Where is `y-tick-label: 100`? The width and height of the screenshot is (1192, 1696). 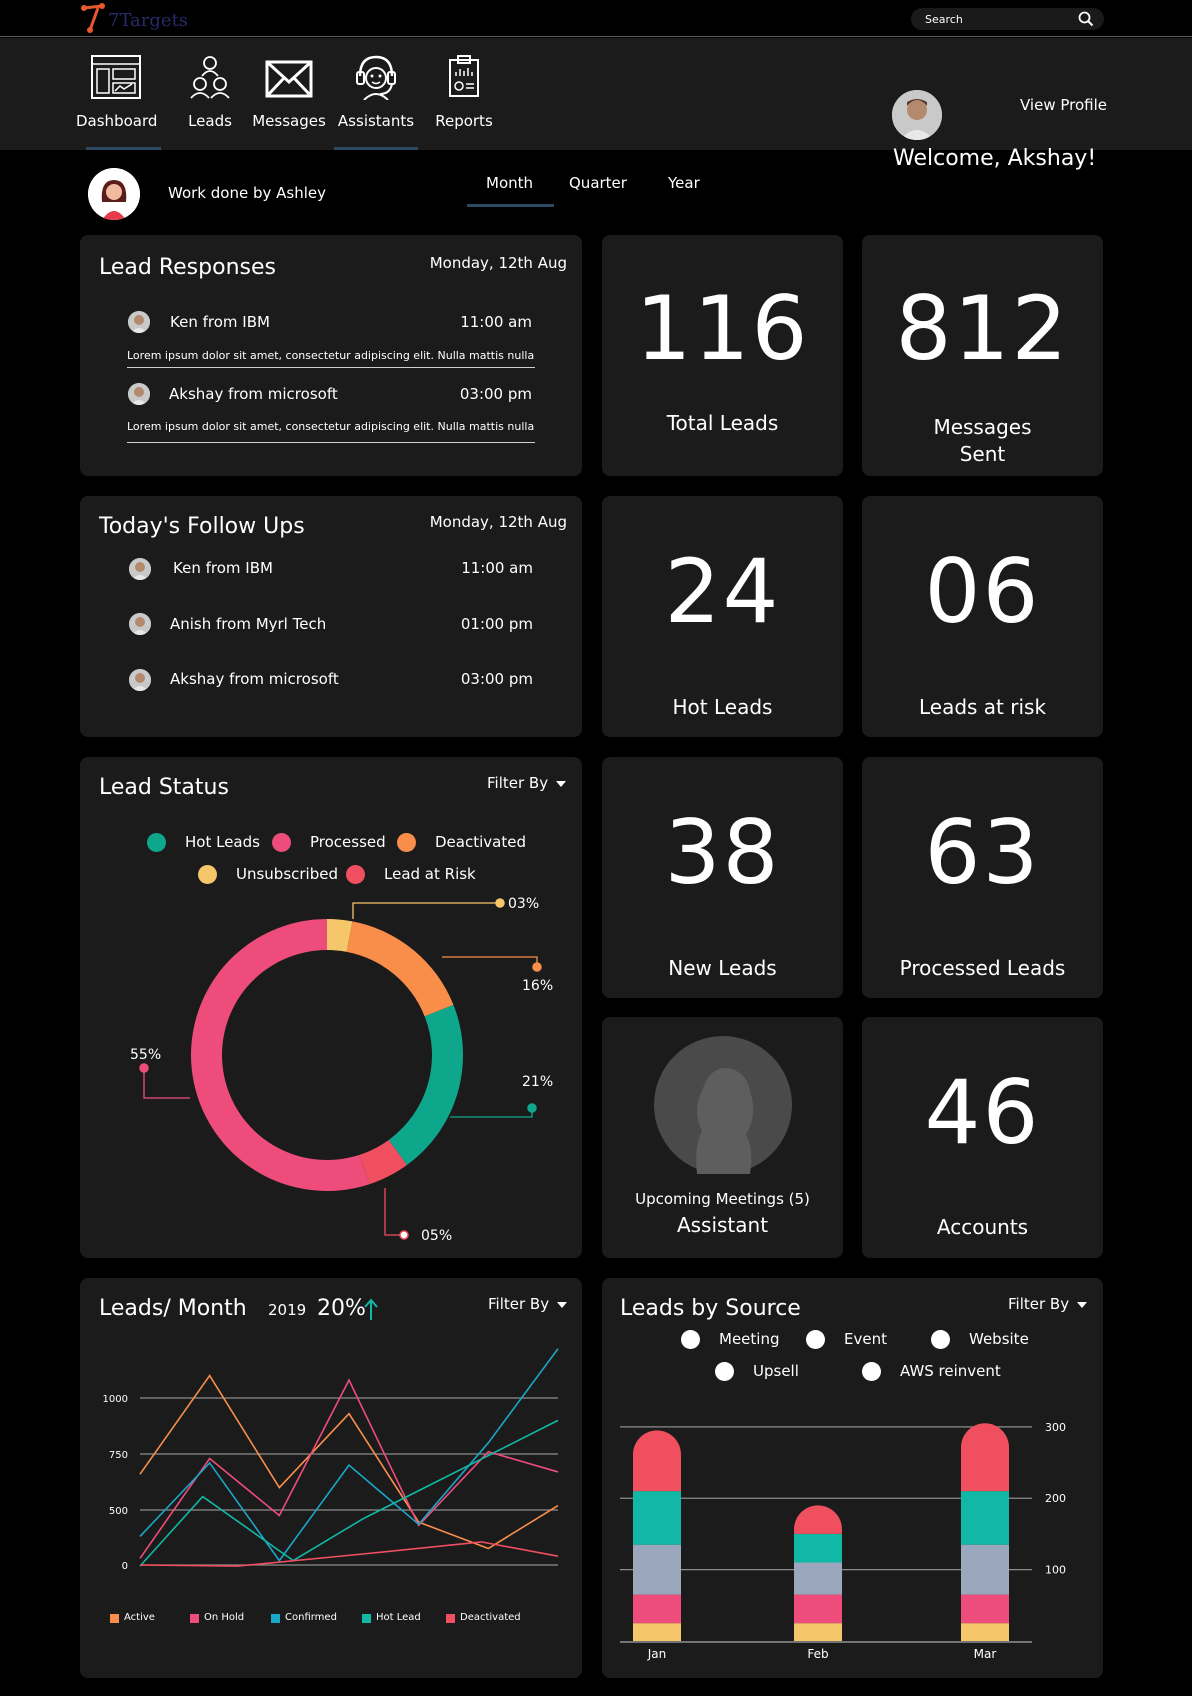 y-tick-label: 100 is located at coordinates (1055, 1570).